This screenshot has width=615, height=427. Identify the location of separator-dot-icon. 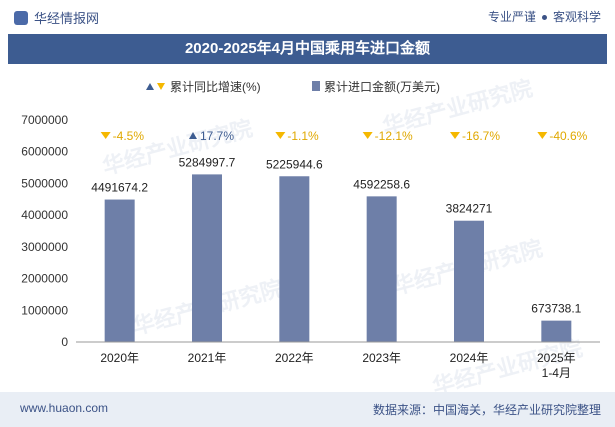
(544, 18).